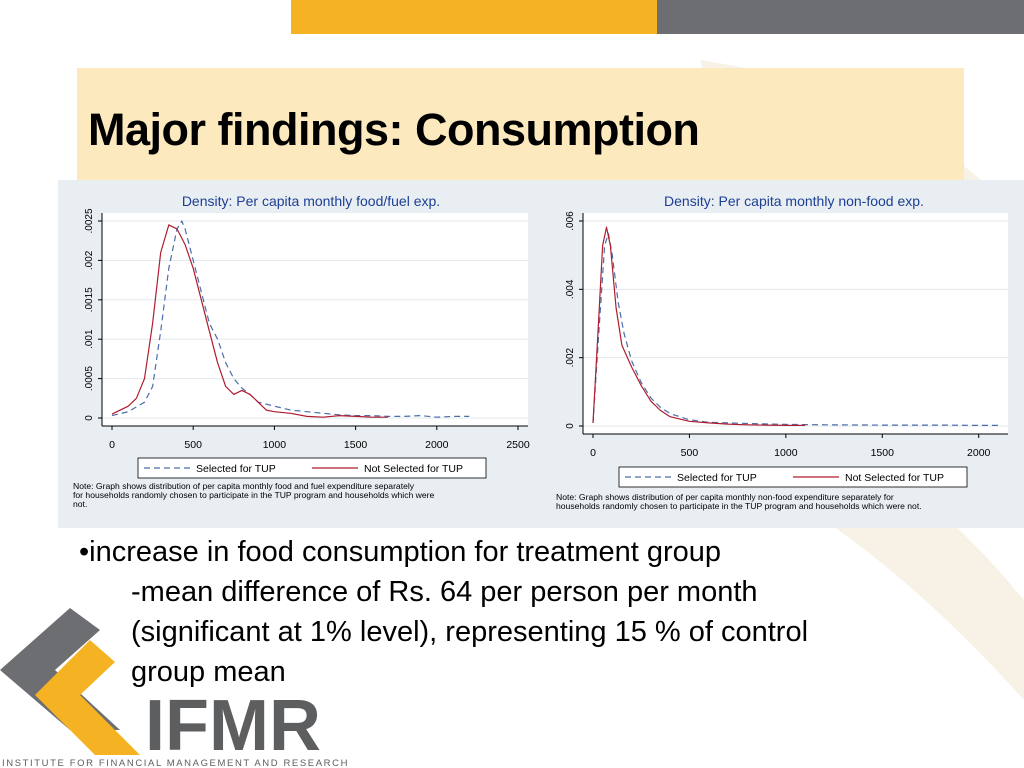  I want to click on title-panel, so click(520, 124).